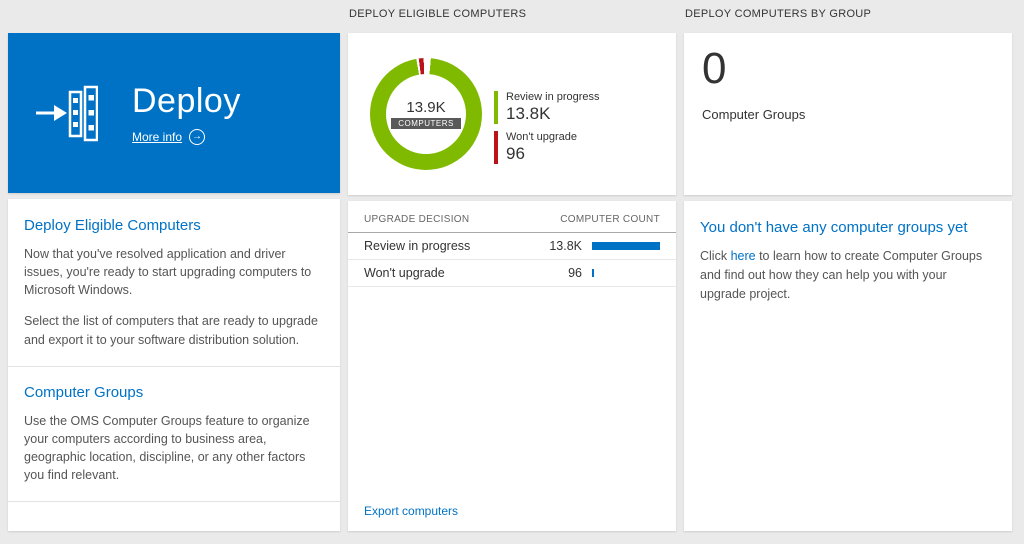 This screenshot has height=544, width=1024. I want to click on legend-item-review: Review in progress 13.8K, so click(547, 107).